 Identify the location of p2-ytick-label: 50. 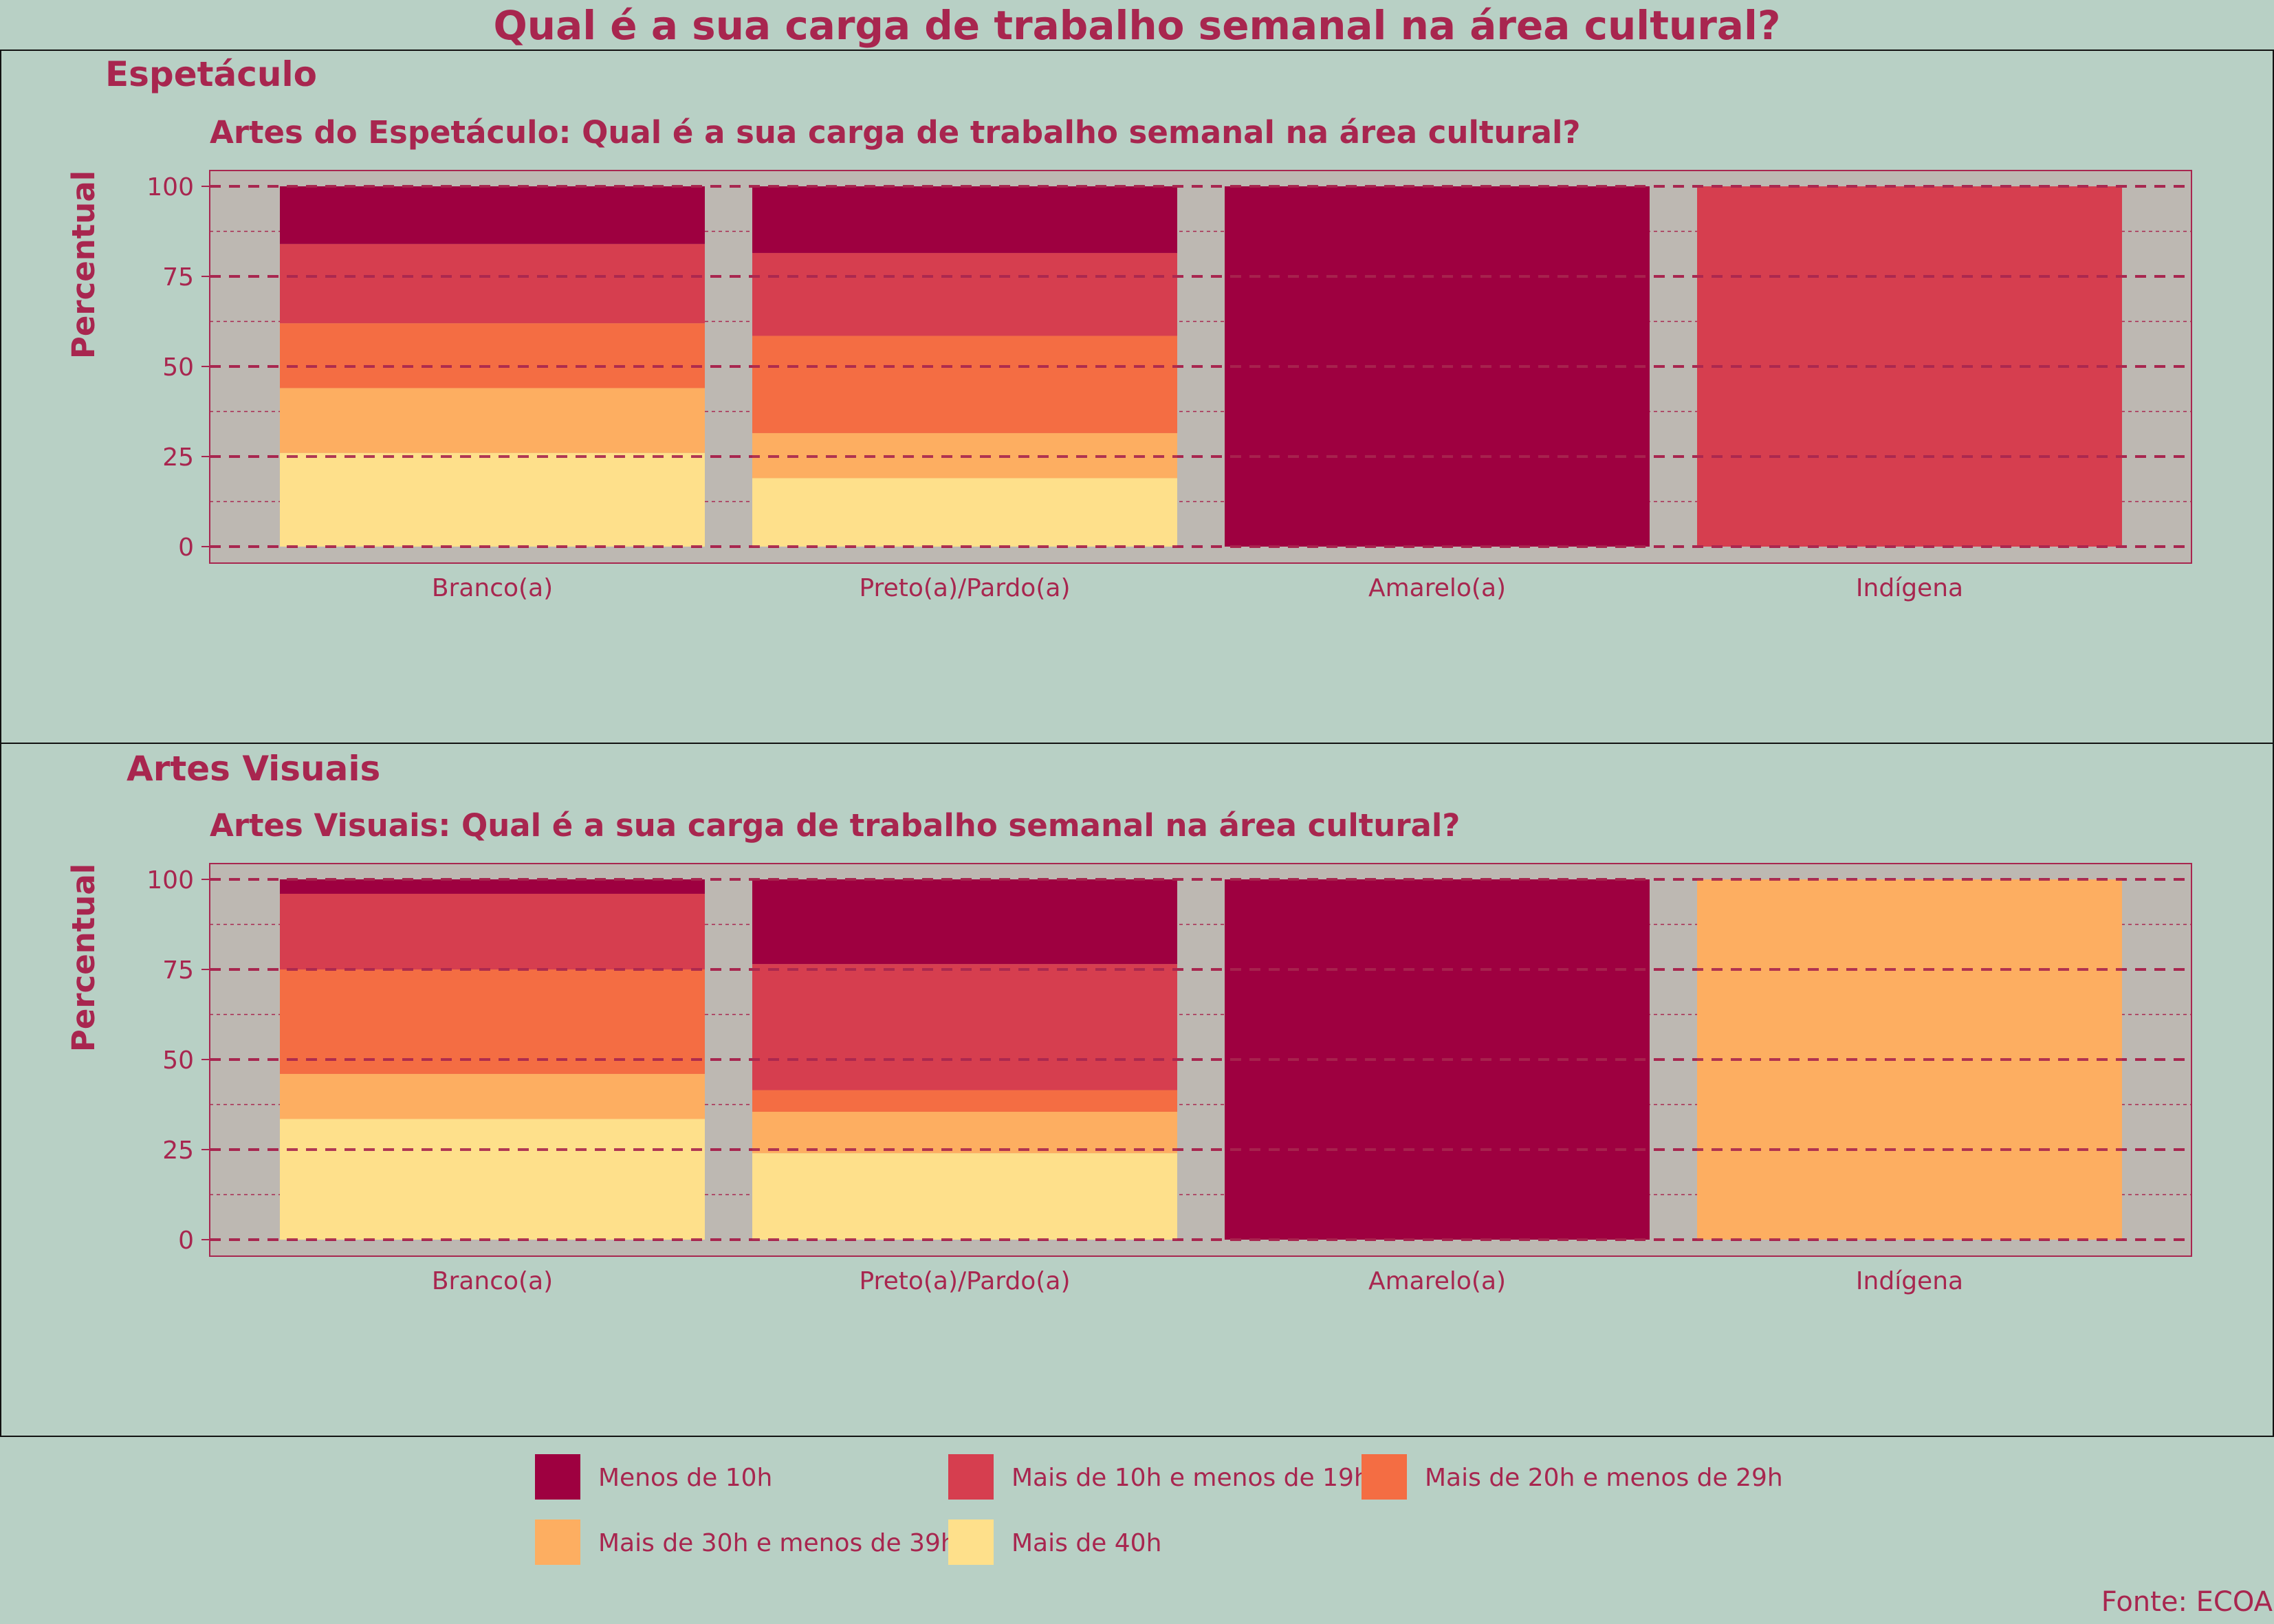
(178, 1060).